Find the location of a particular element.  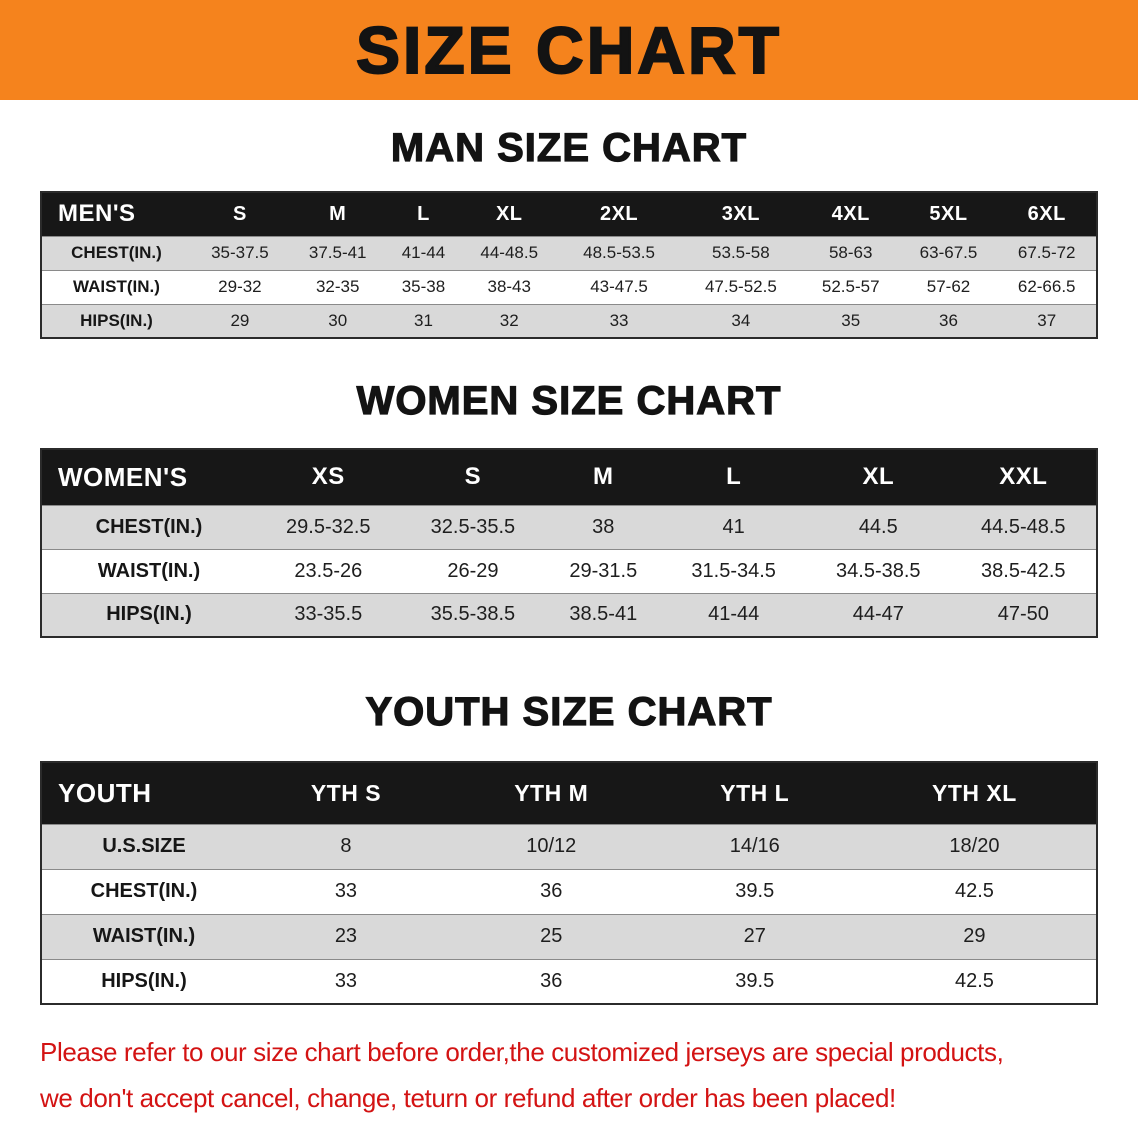

size-value-cell: 38.5-41 is located at coordinates (603, 614).